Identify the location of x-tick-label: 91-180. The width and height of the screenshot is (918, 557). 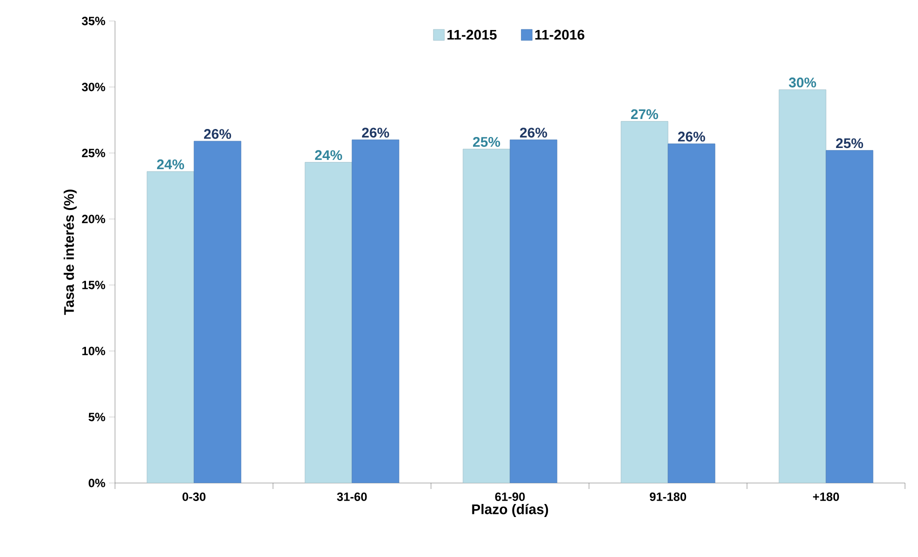
(668, 496).